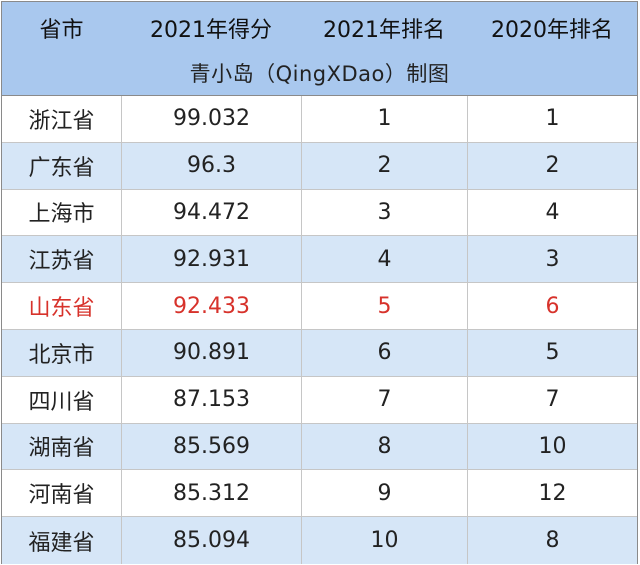 The width and height of the screenshot is (640, 565). Describe the element at coordinates (552, 119) in the screenshot. I see `rank-2020-cell: 1` at that location.